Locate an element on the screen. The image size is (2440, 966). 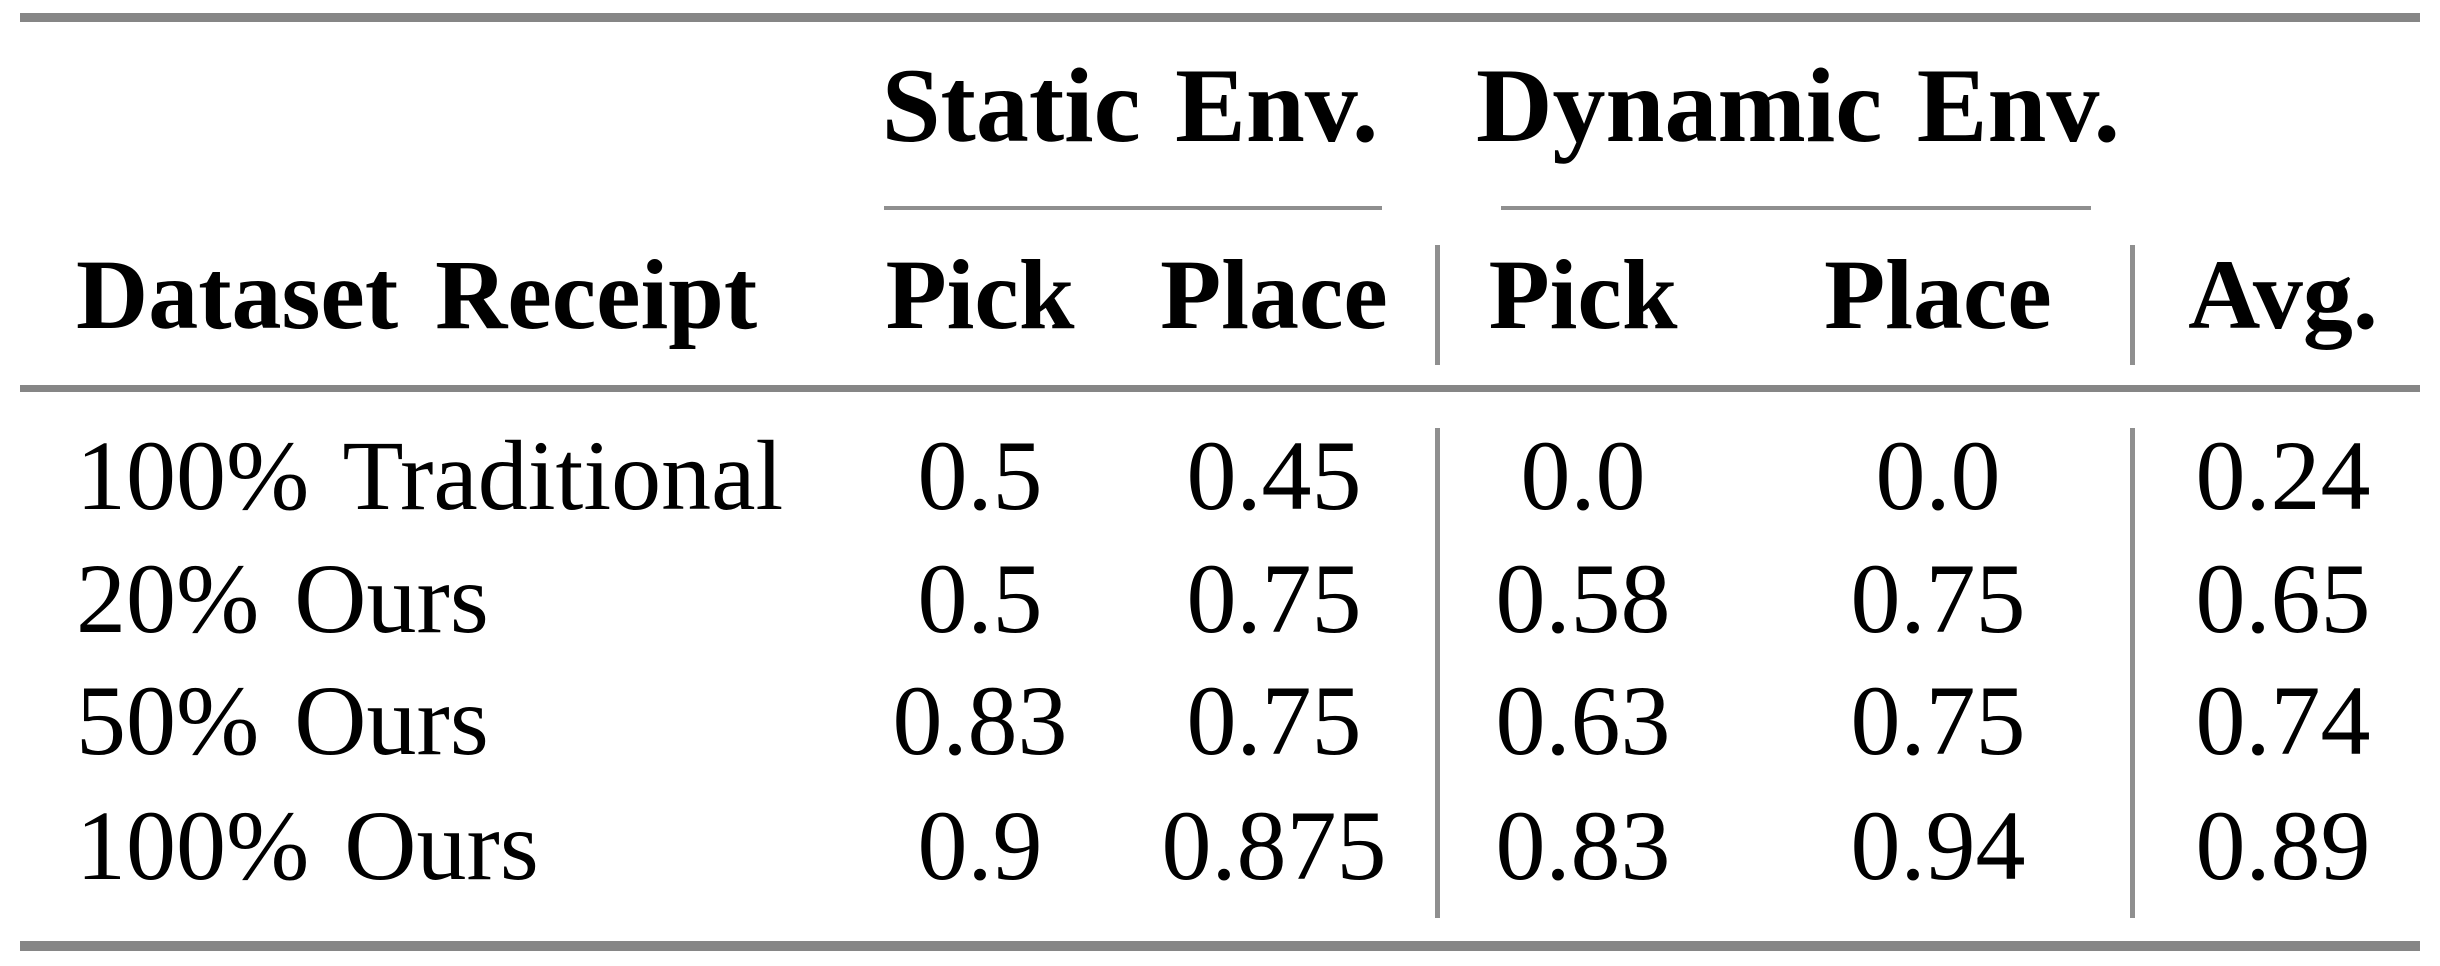
dynamic-pick-value: 0.58 is located at coordinates (1583, 598).